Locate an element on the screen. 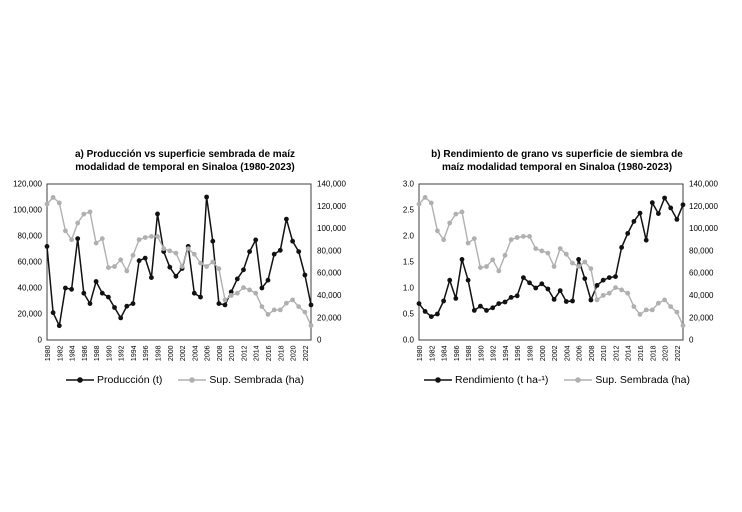  legend-item: Producción (t) is located at coordinates (114, 380).